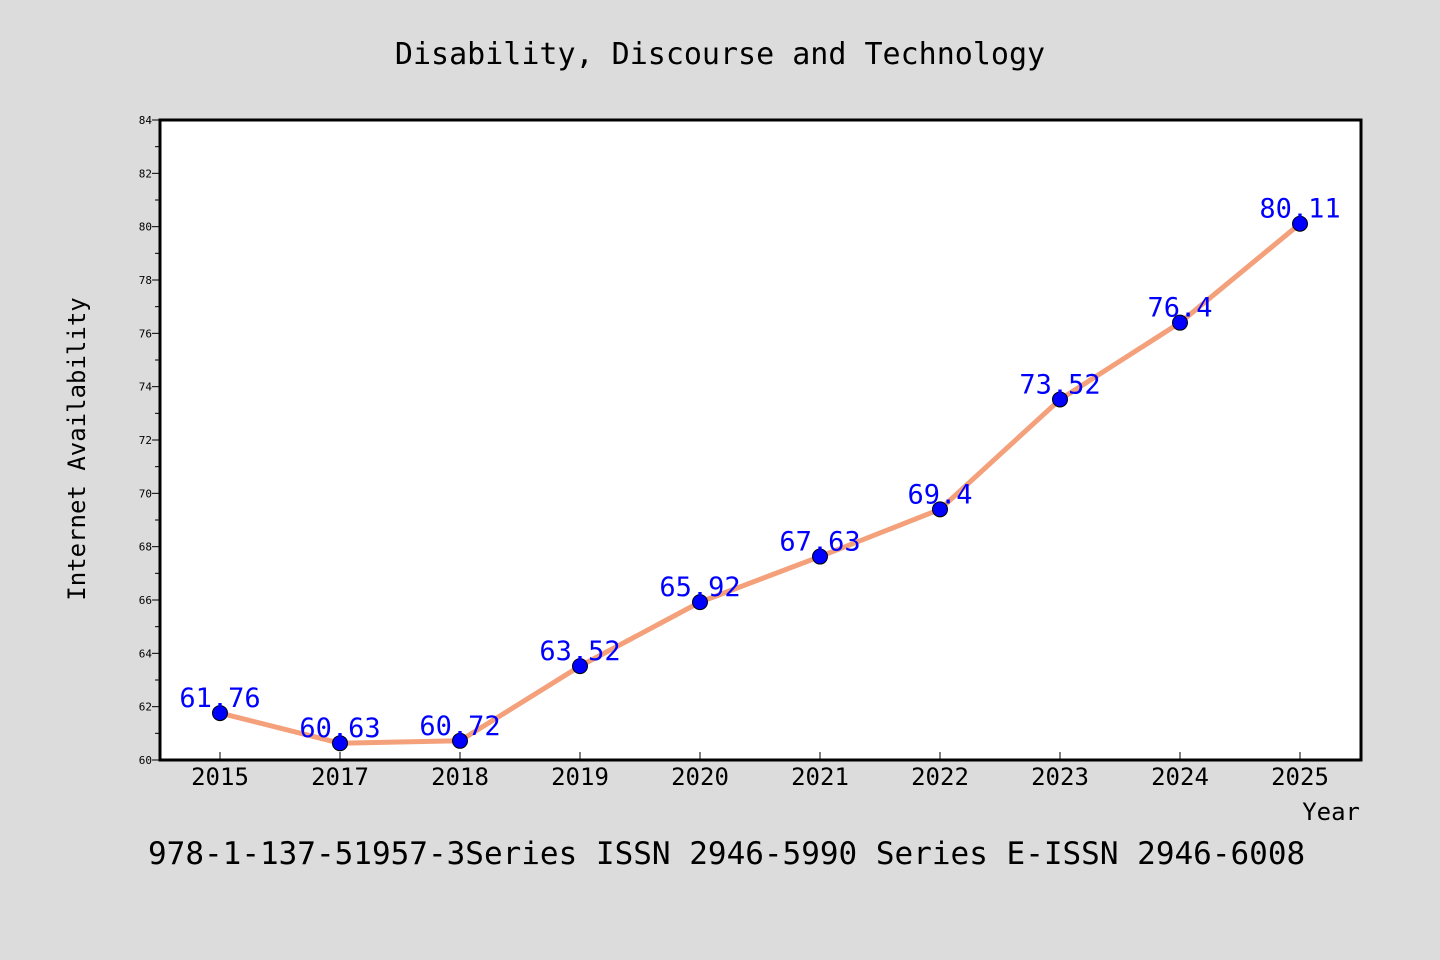 This screenshot has width=1440, height=960. What do you see at coordinates (145, 547) in the screenshot?
I see `y-tick-label: 68` at bounding box center [145, 547].